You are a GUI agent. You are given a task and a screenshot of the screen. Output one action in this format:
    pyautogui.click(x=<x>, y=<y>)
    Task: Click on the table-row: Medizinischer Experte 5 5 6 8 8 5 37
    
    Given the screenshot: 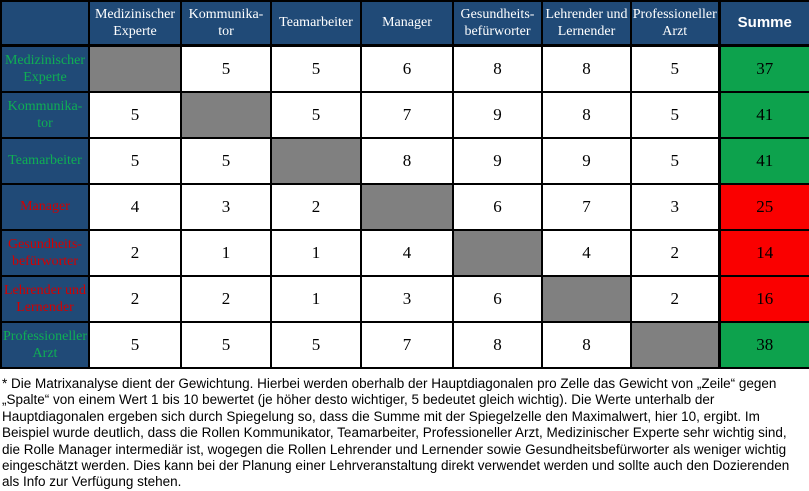 What is the action you would take?
    pyautogui.click(x=404, y=68)
    